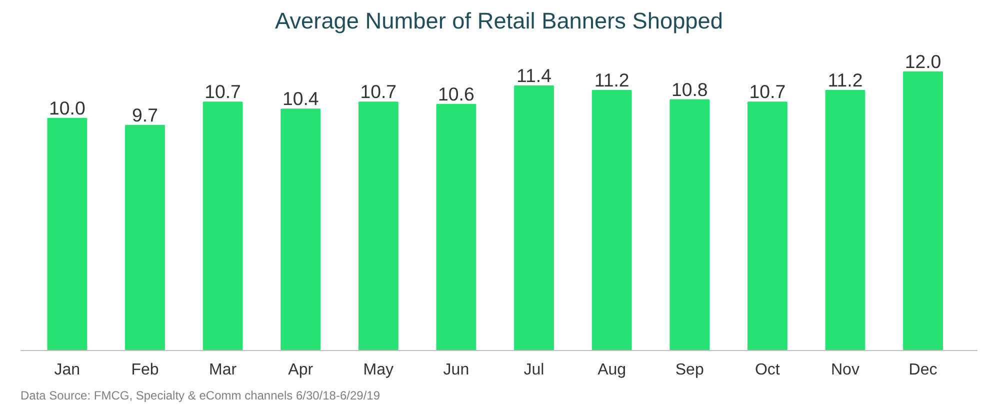  I want to click on data-label: 9.7, so click(145, 115).